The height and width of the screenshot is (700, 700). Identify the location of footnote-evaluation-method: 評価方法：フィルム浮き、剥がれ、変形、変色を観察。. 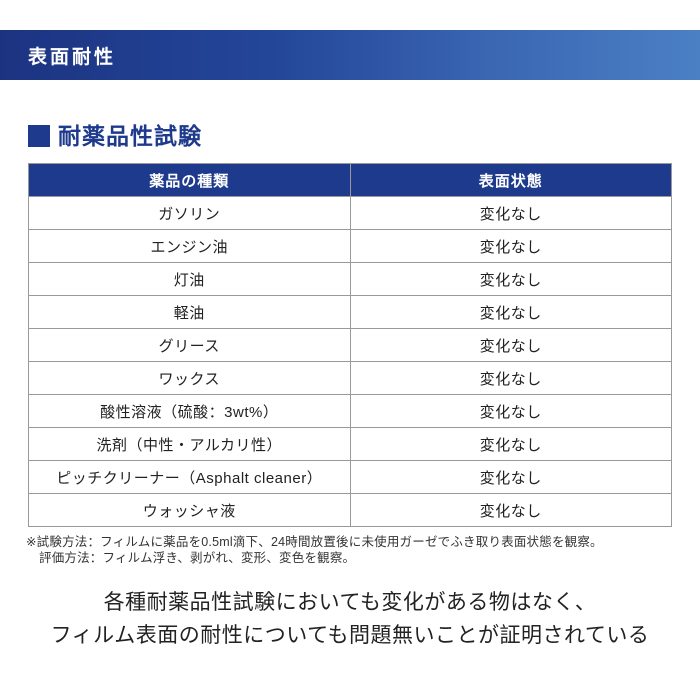
(197, 558).